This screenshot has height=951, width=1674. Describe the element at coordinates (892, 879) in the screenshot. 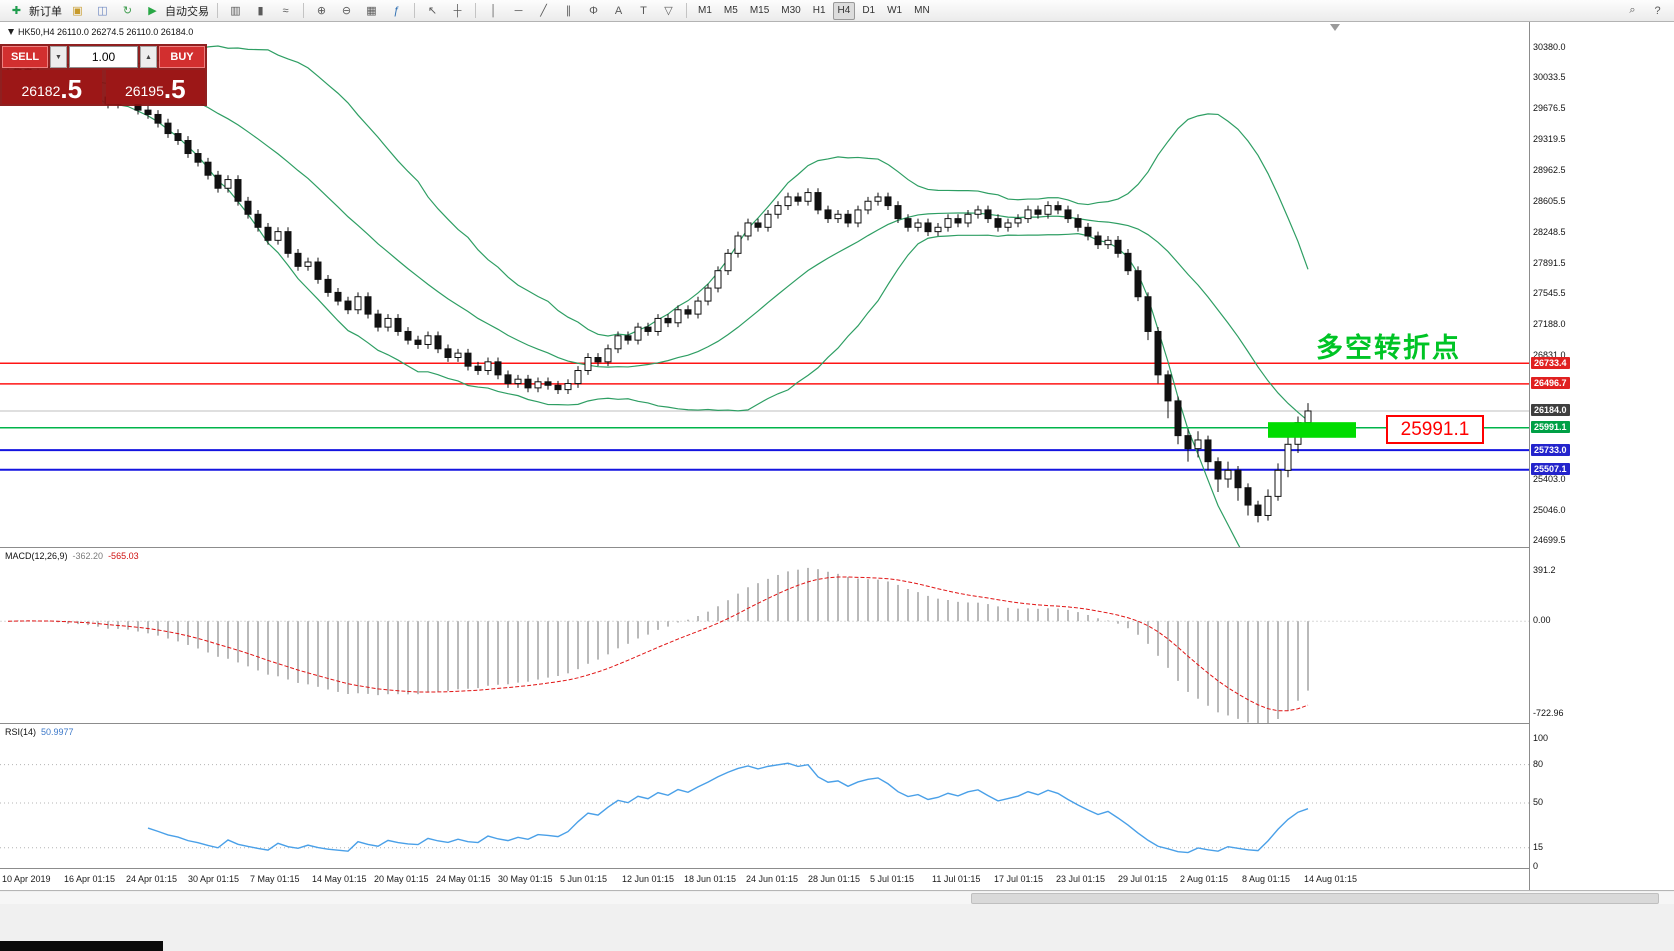

I see `time-axis-label: 5 Jul 01:15` at that location.